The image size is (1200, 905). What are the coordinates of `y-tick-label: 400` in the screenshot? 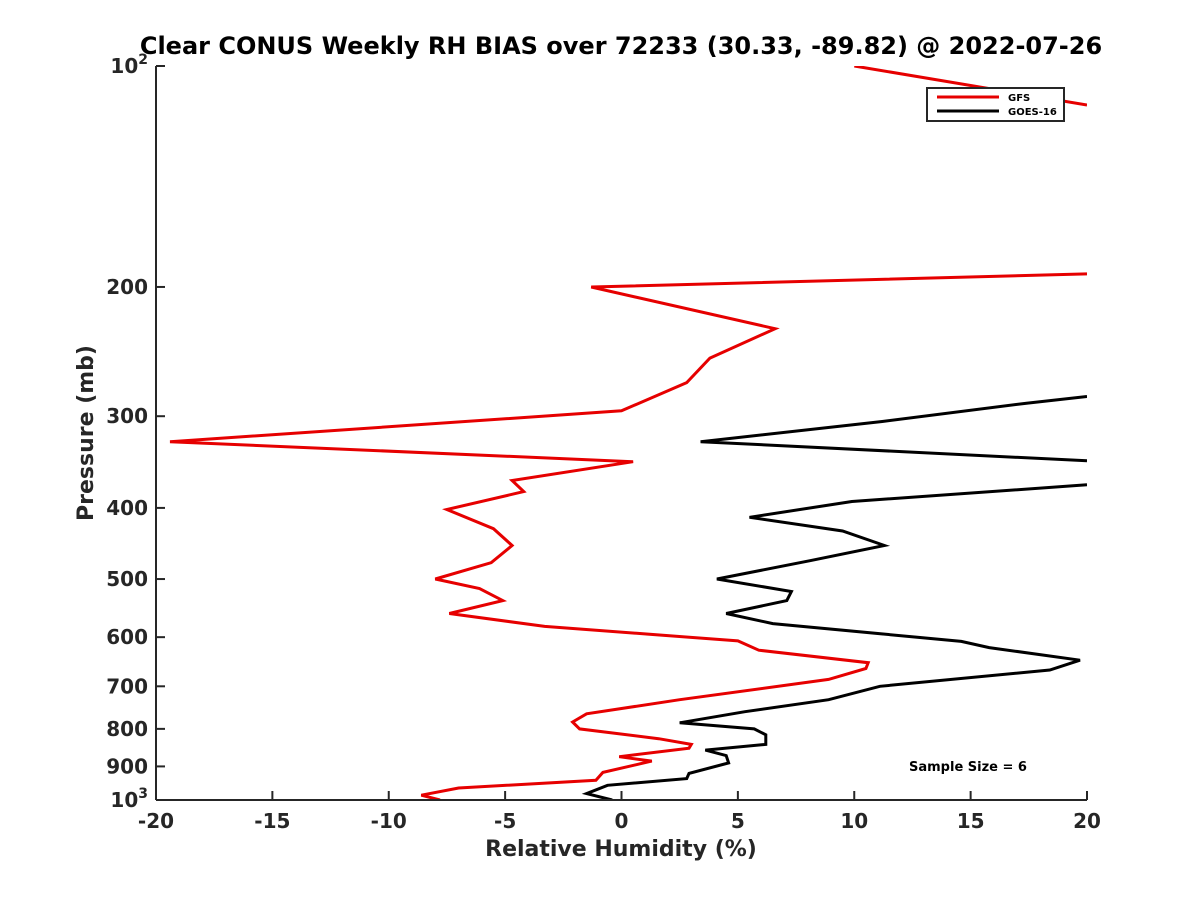 It's located at (127, 508).